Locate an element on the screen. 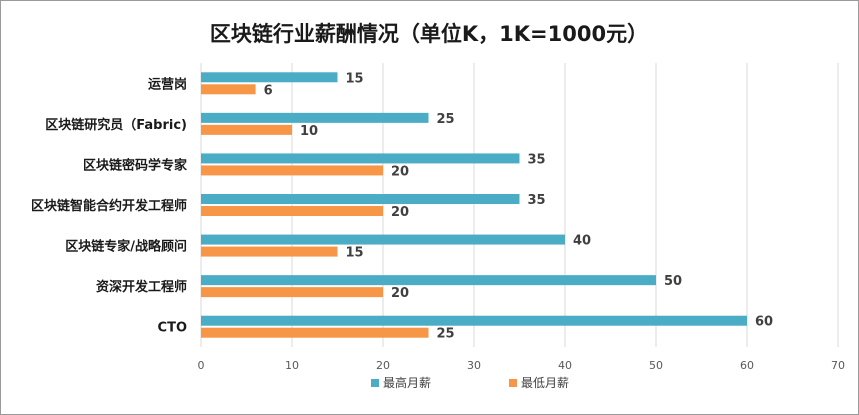 Image resolution: width=859 pixels, height=415 pixels. x-tick-labels: 0 10 20 30 40 50 60 70 is located at coordinates (522, 365).